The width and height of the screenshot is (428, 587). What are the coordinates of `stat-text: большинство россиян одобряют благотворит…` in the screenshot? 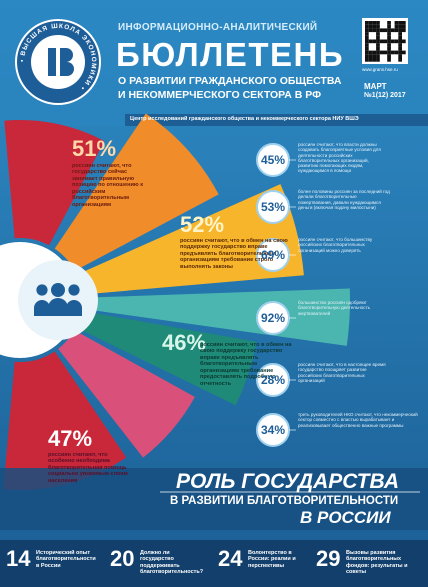 It's located at (334, 308).